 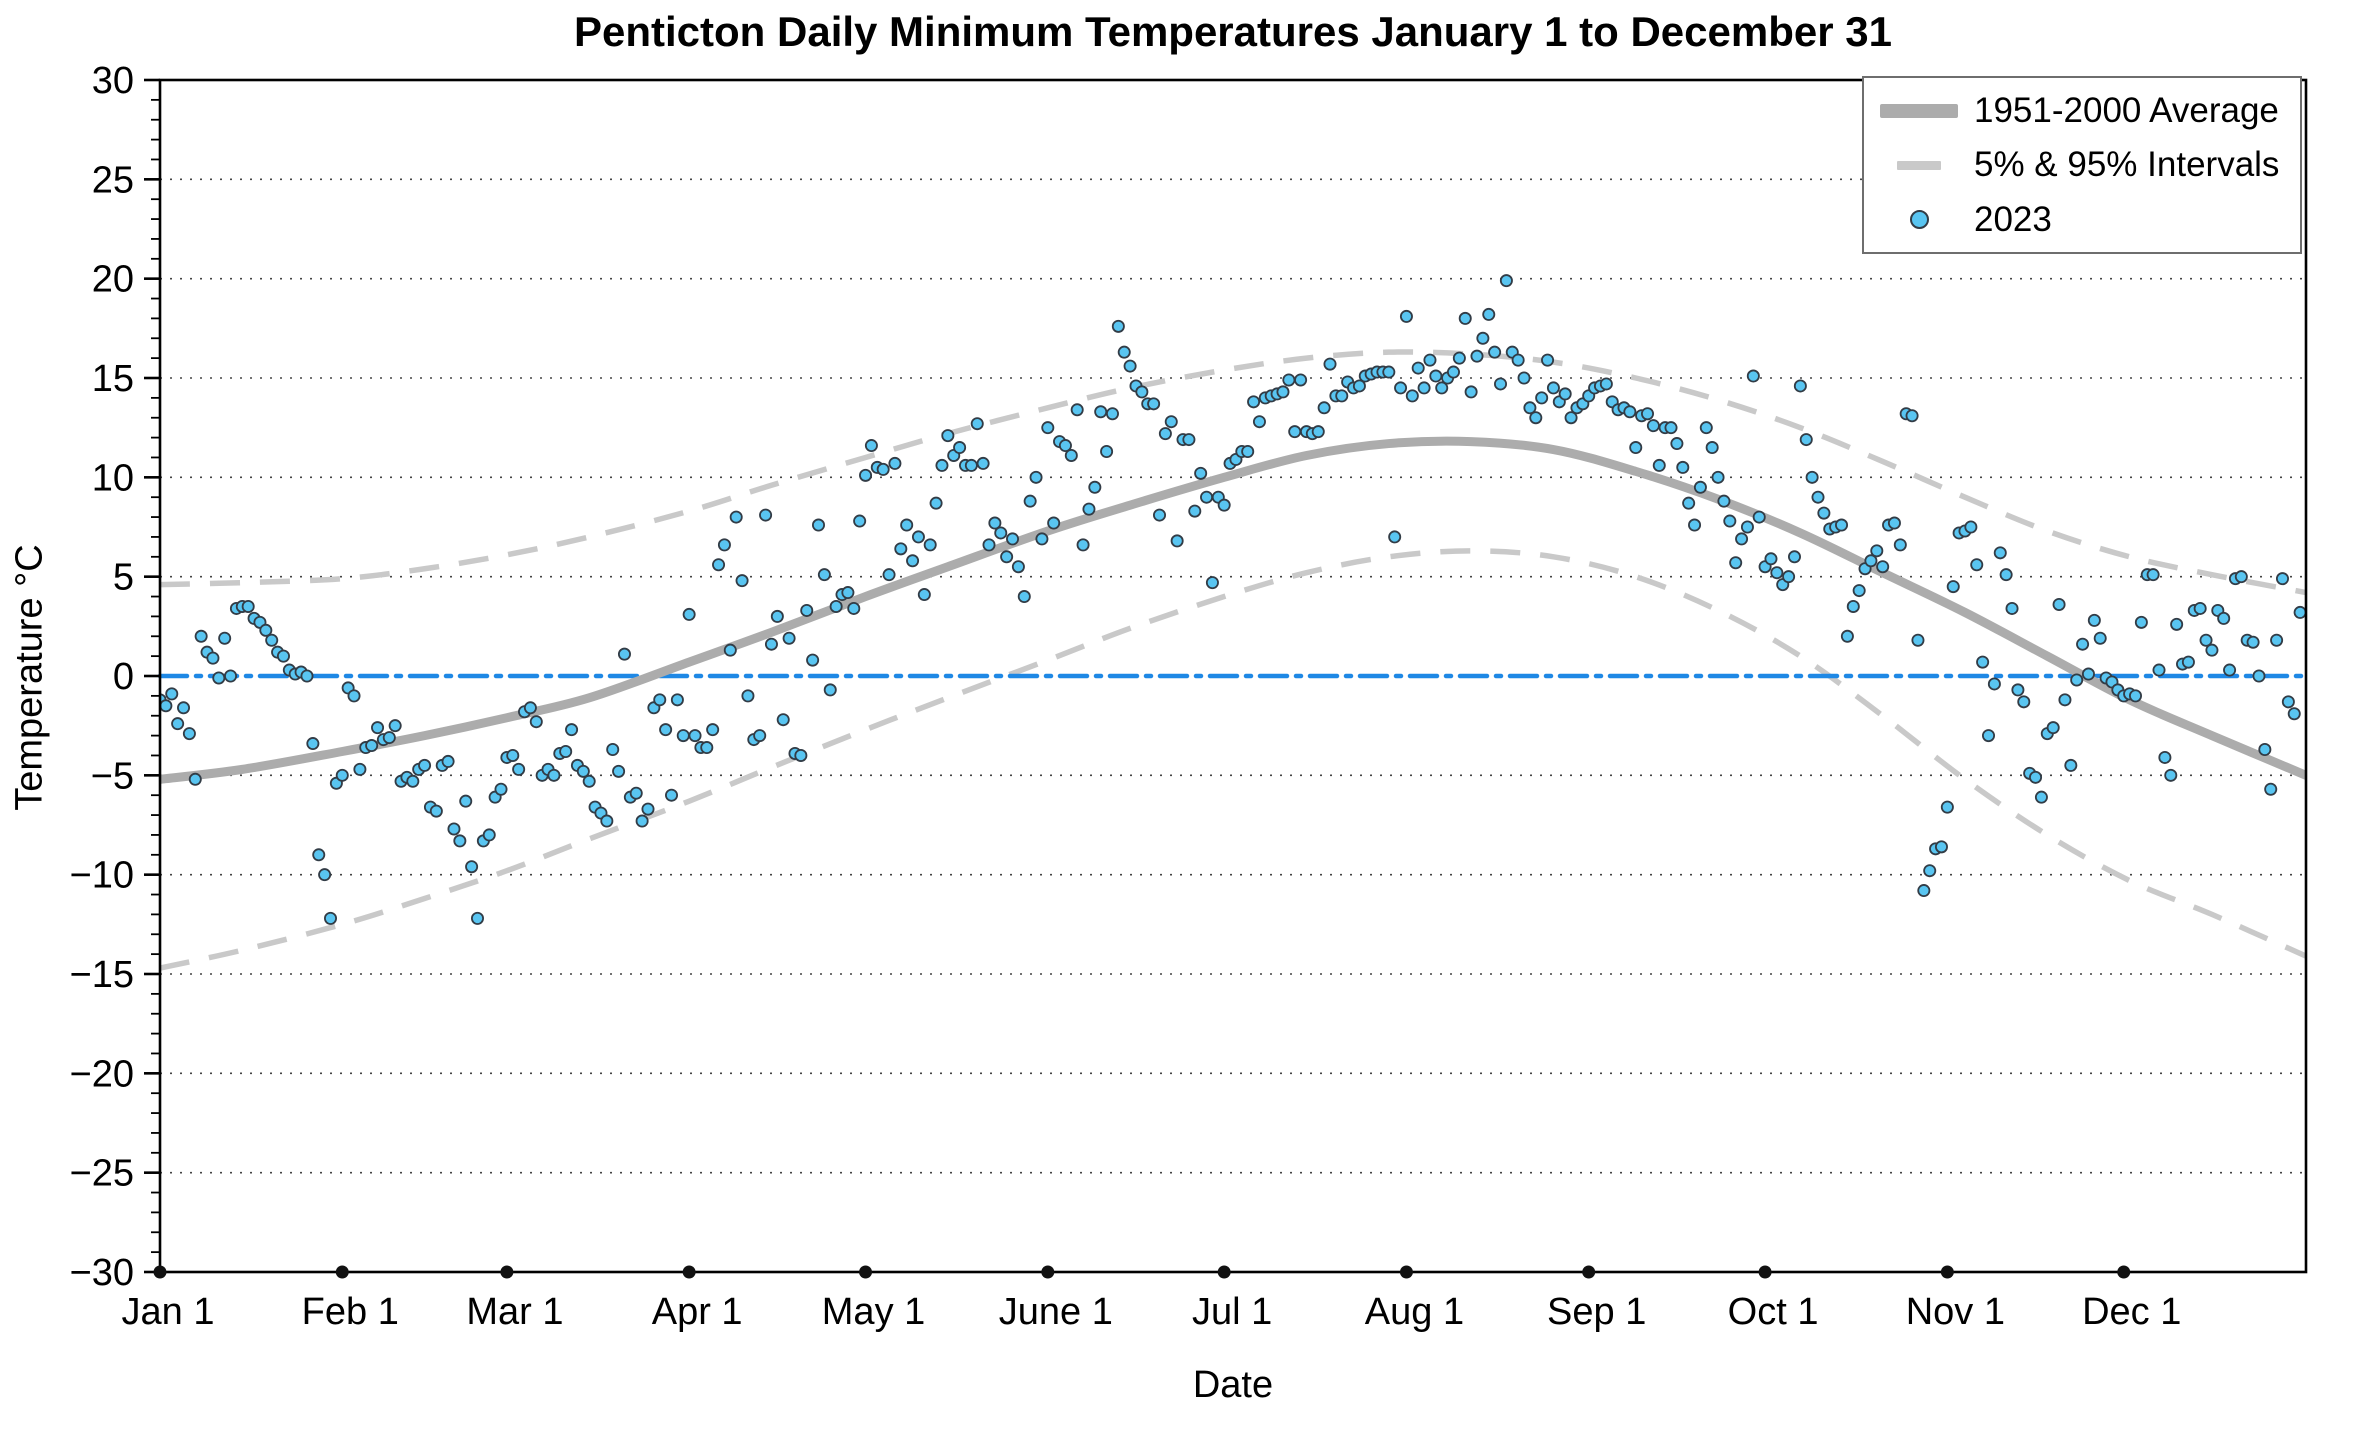 What do you see at coordinates (29, 677) in the screenshot?
I see `y-axis-label: Temperature °C` at bounding box center [29, 677].